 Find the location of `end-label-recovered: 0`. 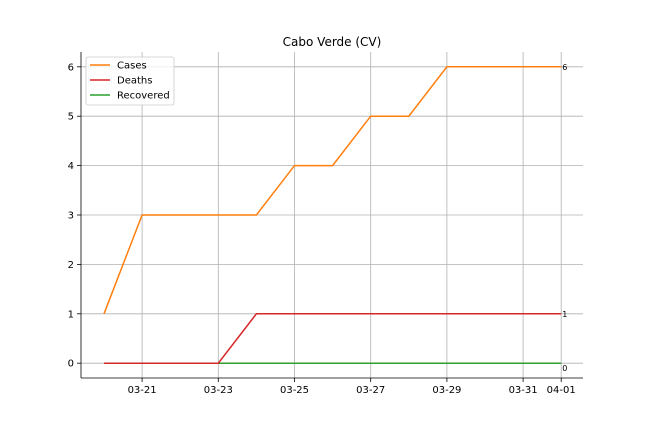

end-label-recovered: 0 is located at coordinates (564, 368).